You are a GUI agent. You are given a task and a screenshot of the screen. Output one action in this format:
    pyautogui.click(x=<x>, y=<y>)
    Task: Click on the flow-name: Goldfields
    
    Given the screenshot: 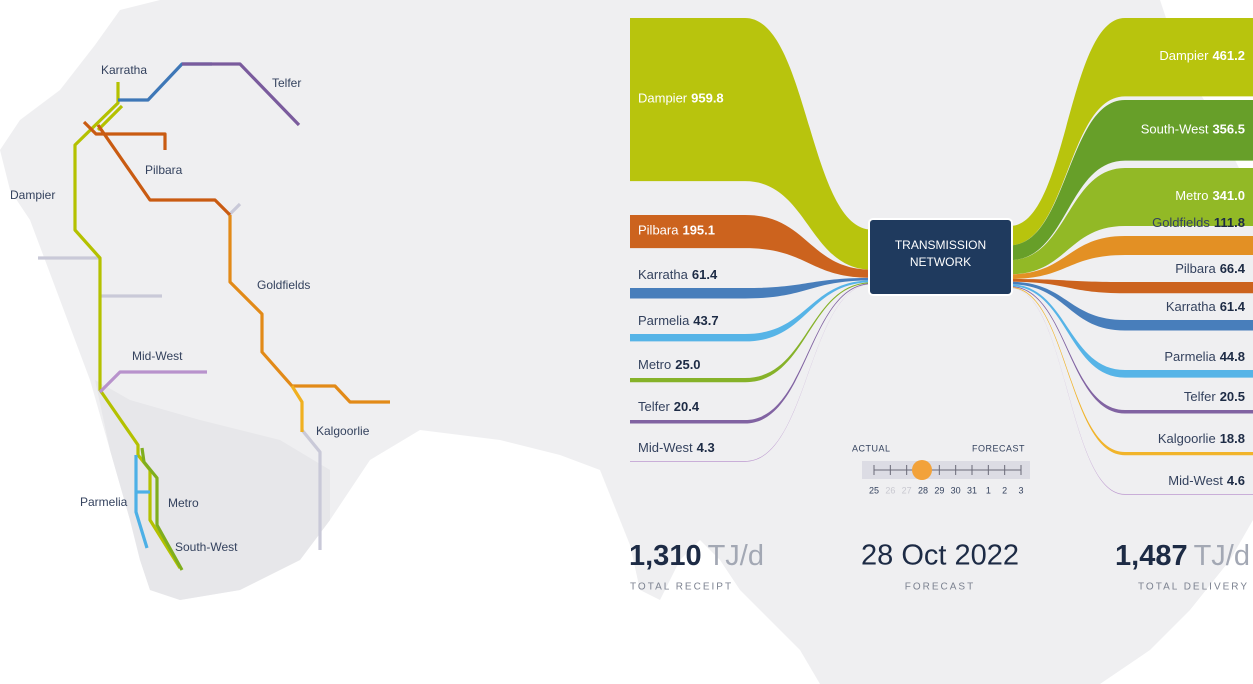 What is the action you would take?
    pyautogui.click(x=1181, y=222)
    